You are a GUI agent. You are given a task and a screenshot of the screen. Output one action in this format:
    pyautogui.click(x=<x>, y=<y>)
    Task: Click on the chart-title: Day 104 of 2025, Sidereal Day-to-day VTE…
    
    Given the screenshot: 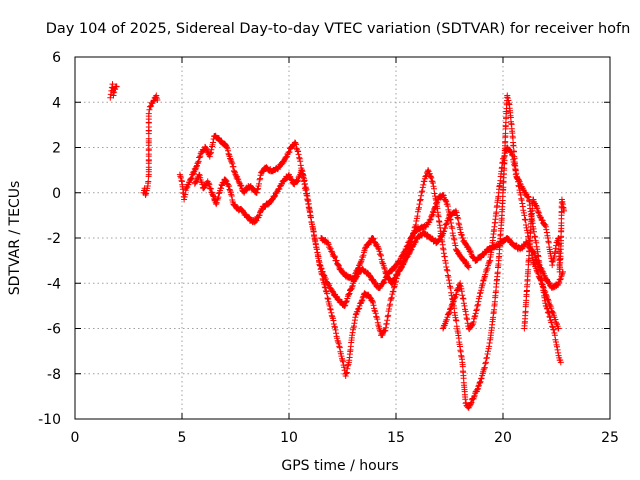 What is the action you would take?
    pyautogui.click(x=338, y=29)
    